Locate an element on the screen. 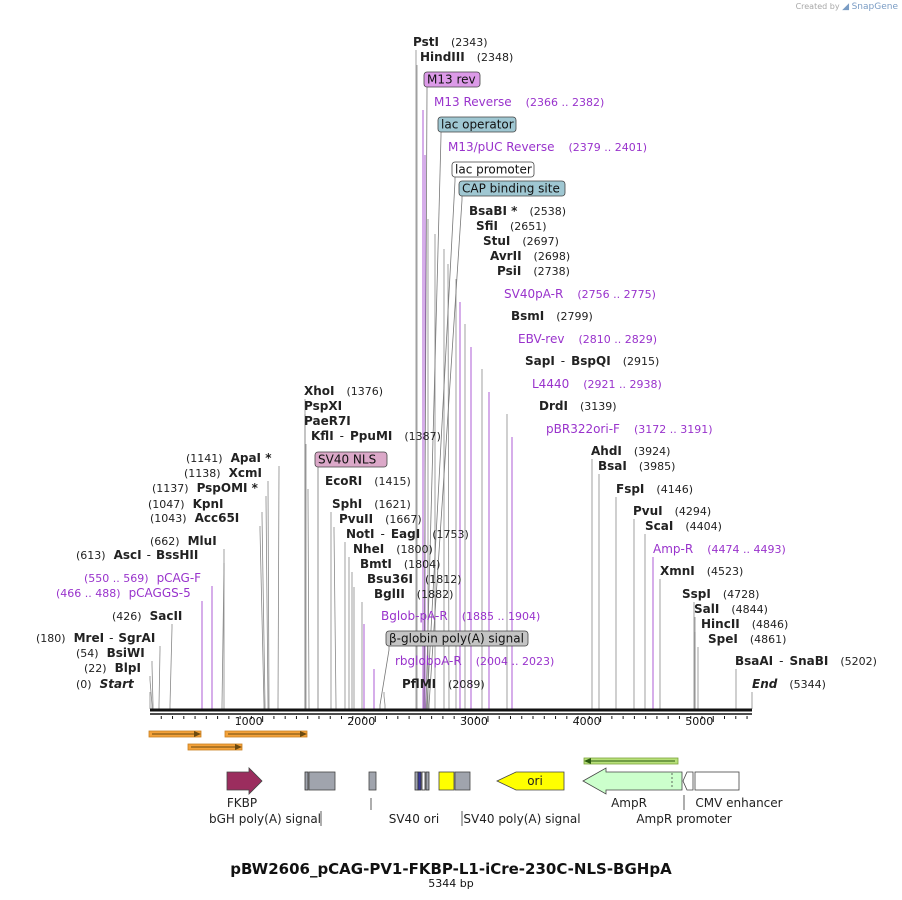 Image resolution: width=902 pixels, height=900 pixels. site-label-bglob-pa-r: Bglob-pA-R (1885 .. 1904) is located at coordinates (460, 616).